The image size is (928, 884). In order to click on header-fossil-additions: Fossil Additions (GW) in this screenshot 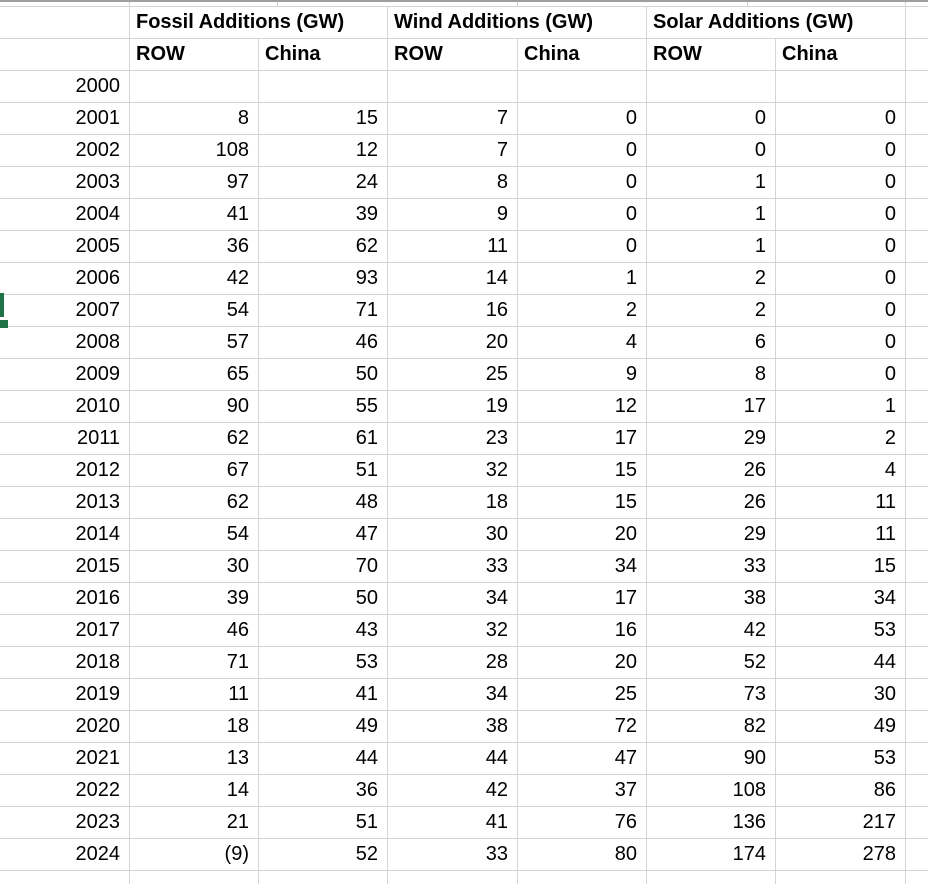, I will do `click(259, 23)`.